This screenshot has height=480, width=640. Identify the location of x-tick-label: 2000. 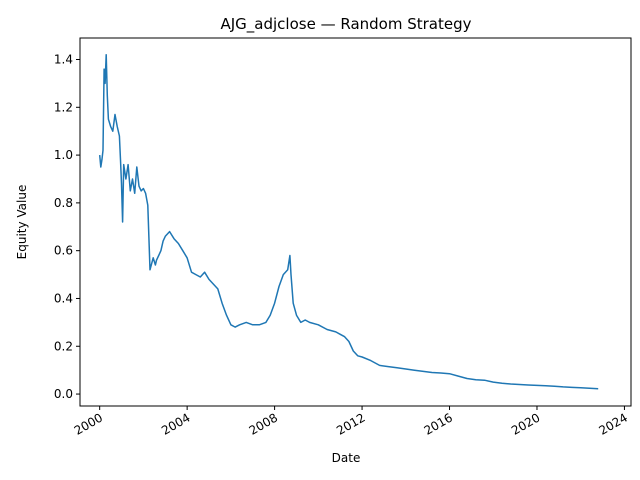
(88, 423).